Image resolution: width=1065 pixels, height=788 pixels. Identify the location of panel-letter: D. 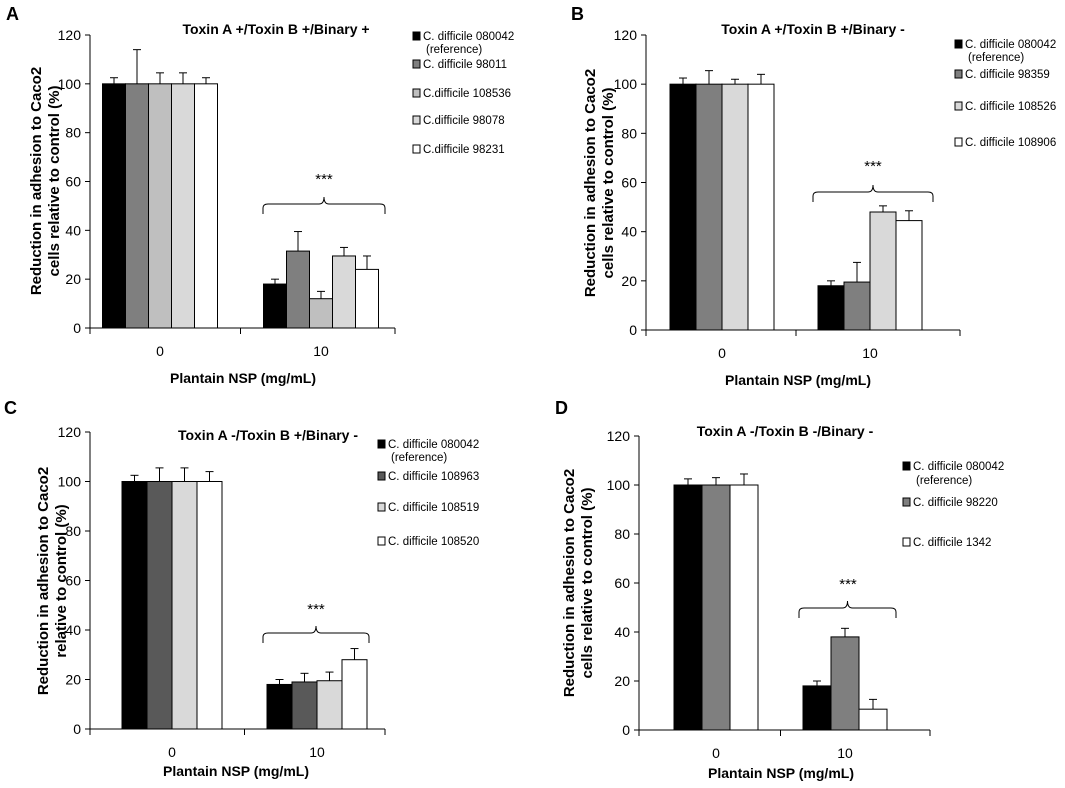
(561, 408).